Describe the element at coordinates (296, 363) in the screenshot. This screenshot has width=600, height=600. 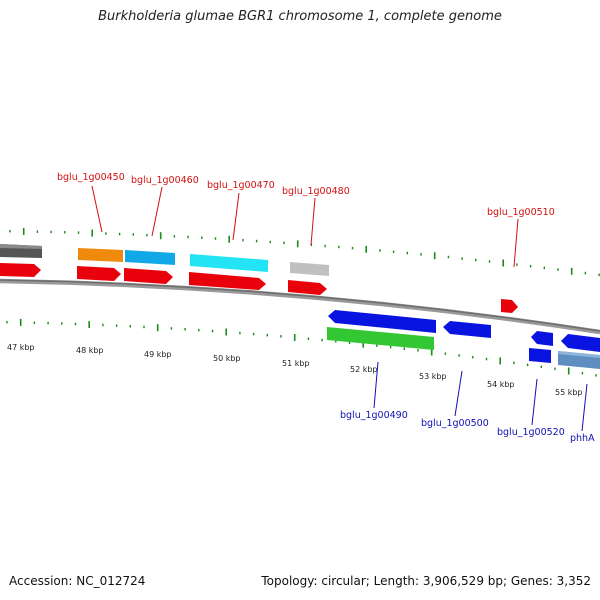
I see `ruler-label: 51 kbp` at that location.